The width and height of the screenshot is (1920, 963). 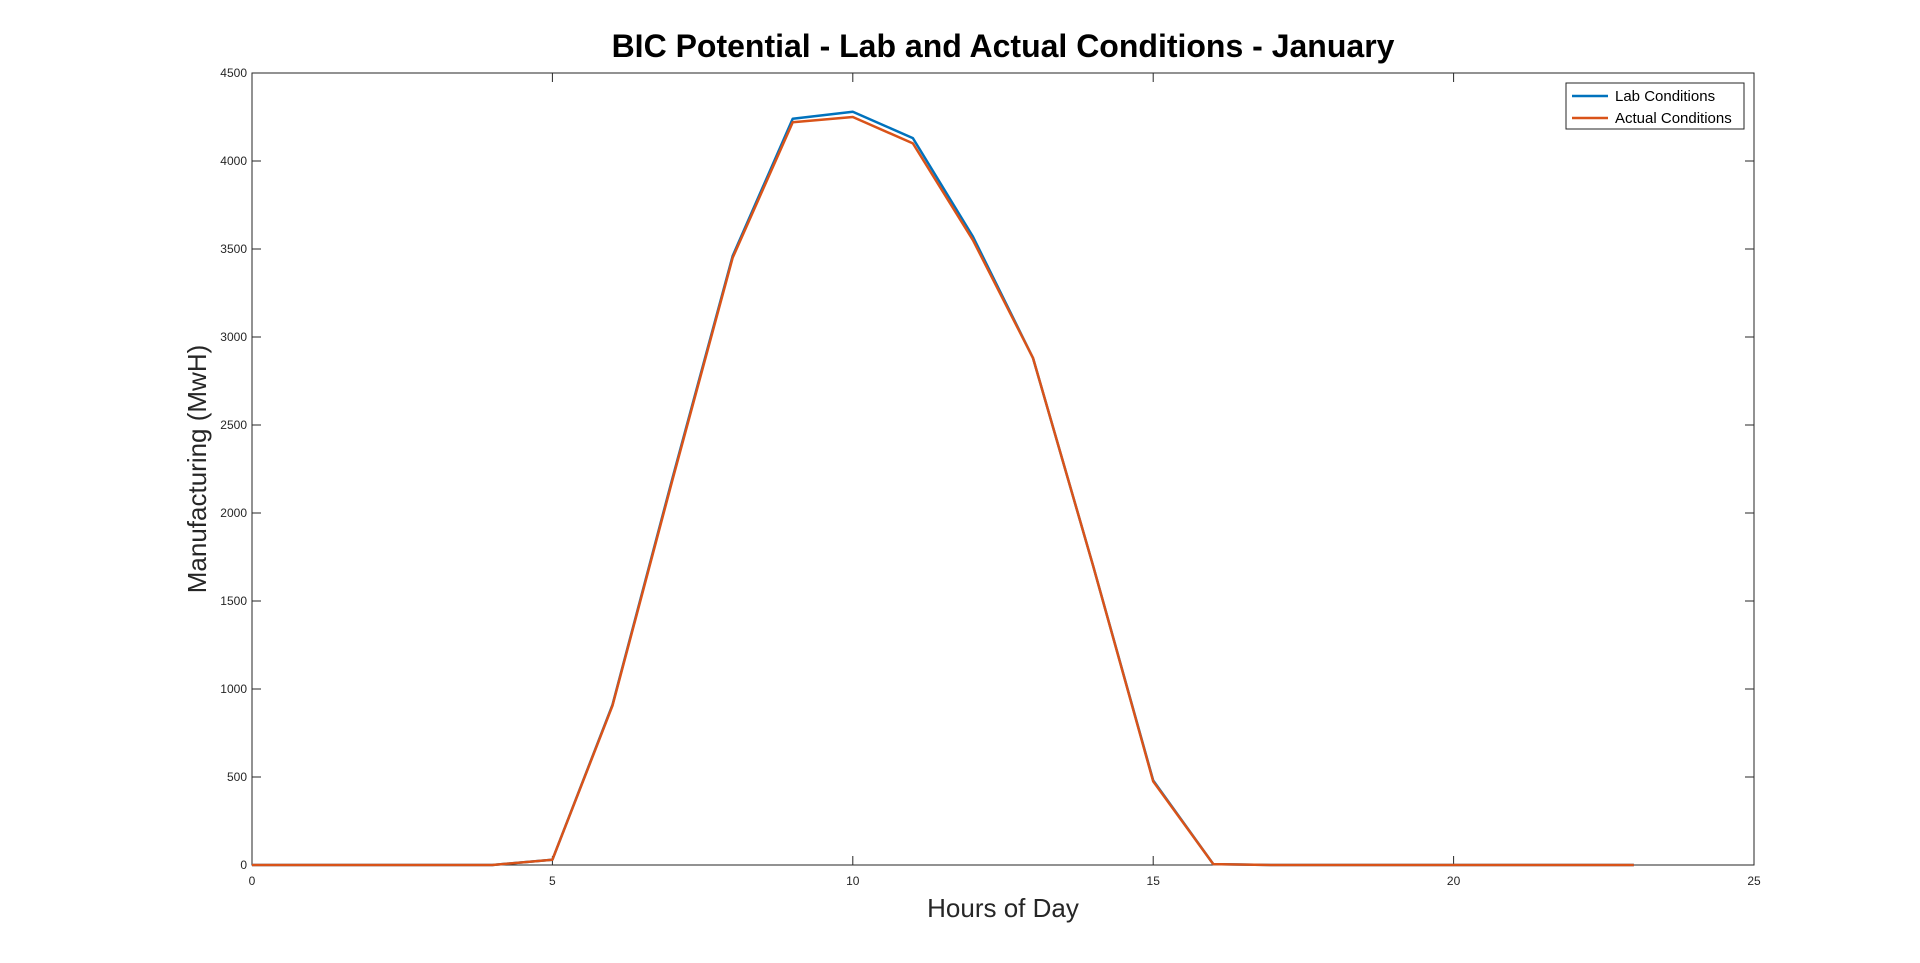 I want to click on y-tick-label: 1500, so click(x=233, y=601).